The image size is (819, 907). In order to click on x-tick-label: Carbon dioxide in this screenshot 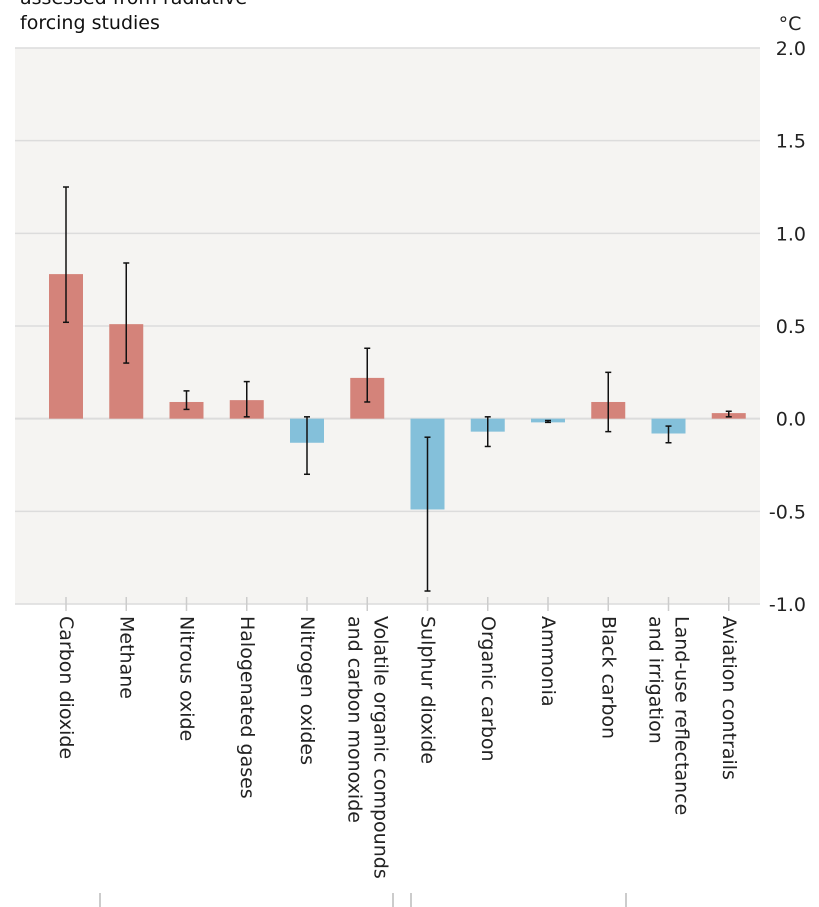, I will do `click(66, 687)`.